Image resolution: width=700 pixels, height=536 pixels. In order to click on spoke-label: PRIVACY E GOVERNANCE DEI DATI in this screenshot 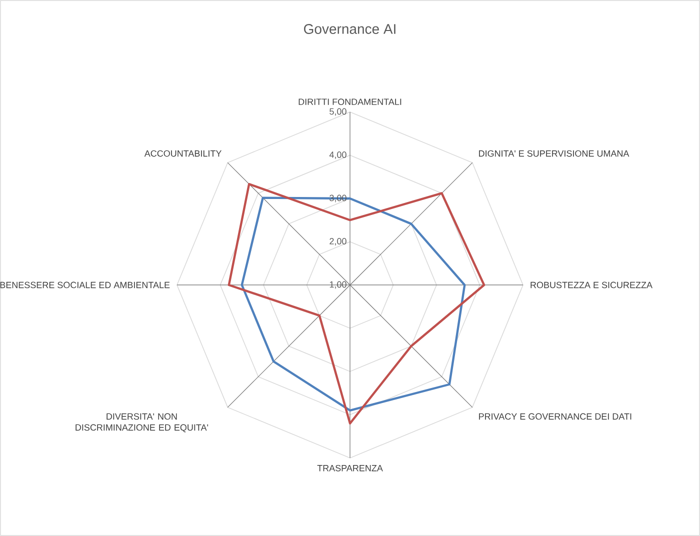, I will do `click(555, 416)`.